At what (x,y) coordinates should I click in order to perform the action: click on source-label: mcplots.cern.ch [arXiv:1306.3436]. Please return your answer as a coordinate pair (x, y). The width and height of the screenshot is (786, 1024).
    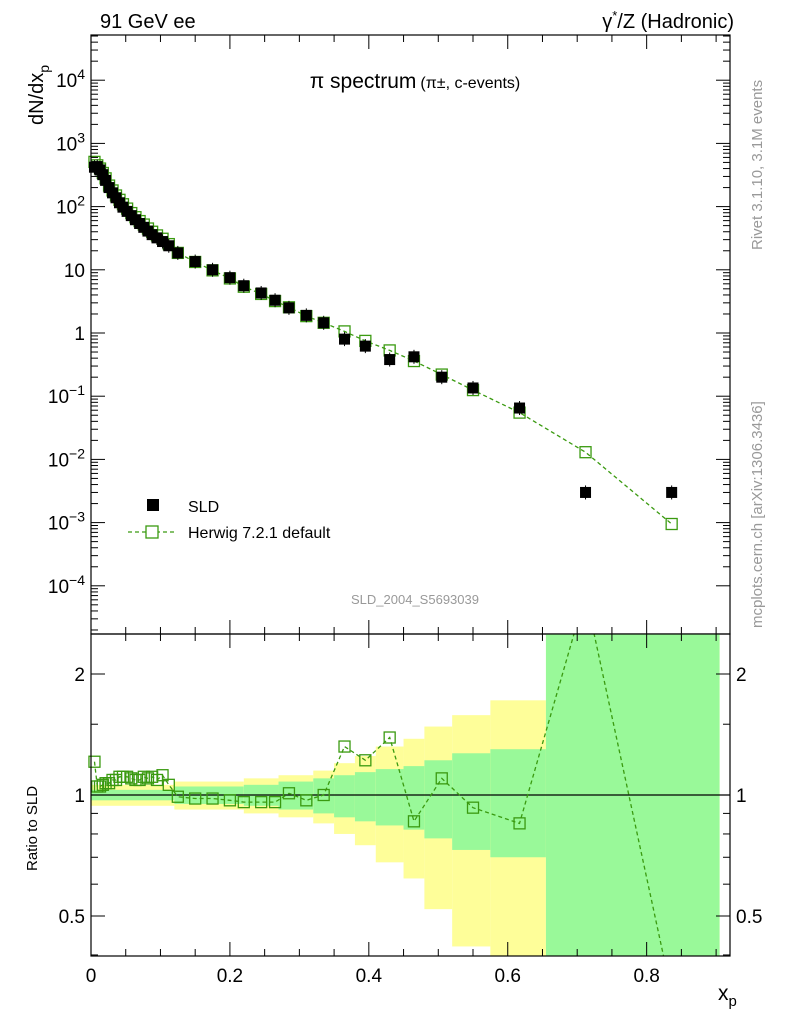
    Looking at the image, I should click on (757, 514).